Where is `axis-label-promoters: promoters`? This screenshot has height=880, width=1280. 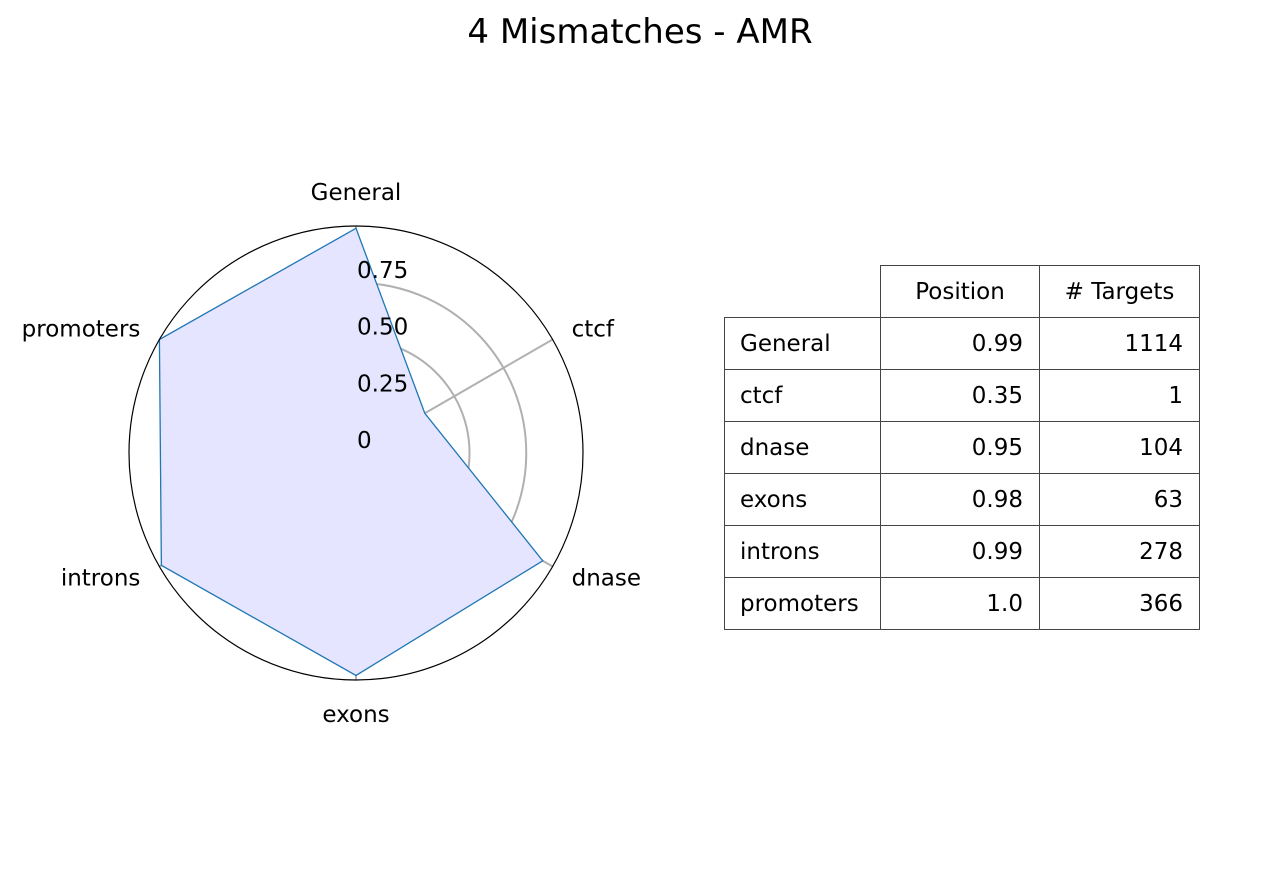 axis-label-promoters: promoters is located at coordinates (81, 330).